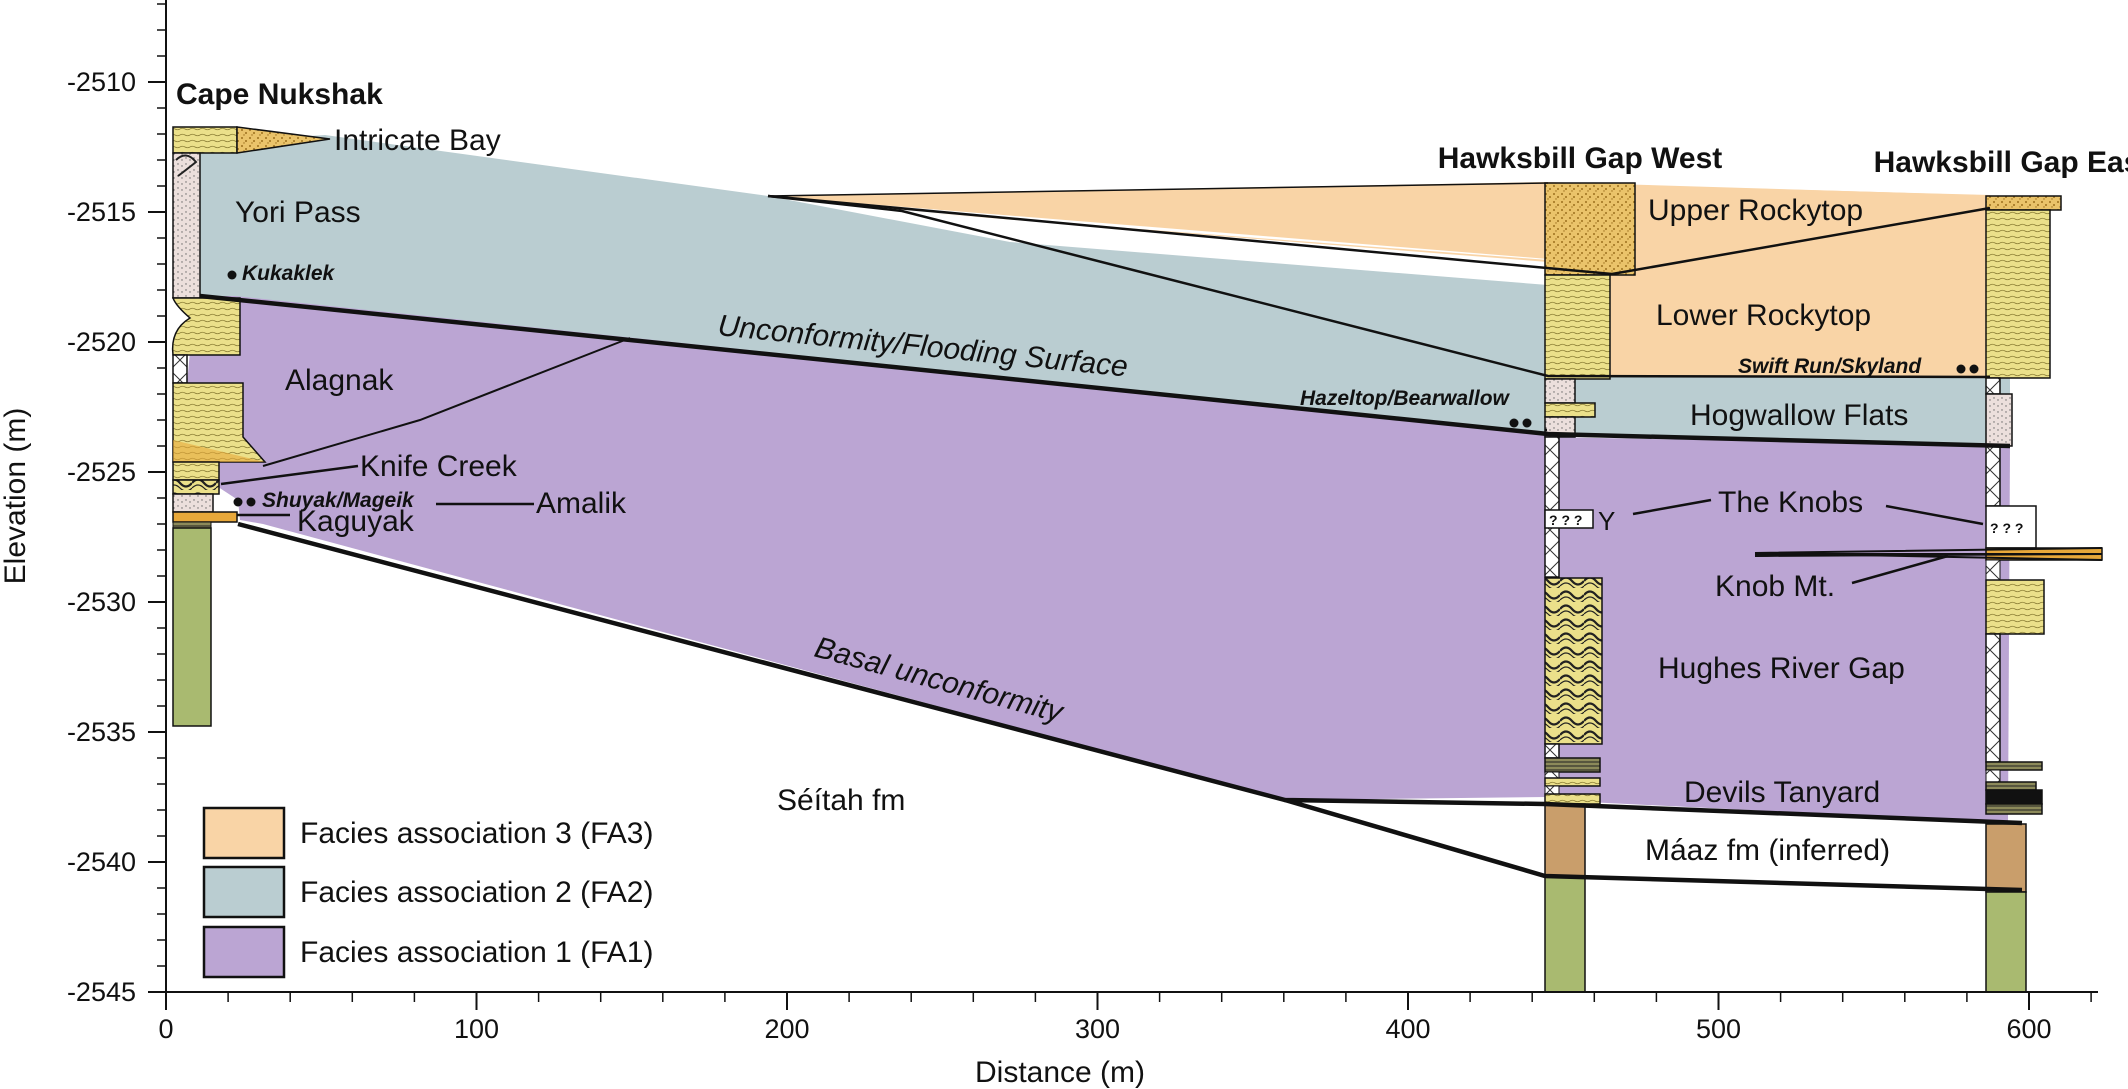 The image size is (2128, 1089). What do you see at coordinates (298, 212) in the screenshot?
I see `label-yori-pass: Yori Pass` at bounding box center [298, 212].